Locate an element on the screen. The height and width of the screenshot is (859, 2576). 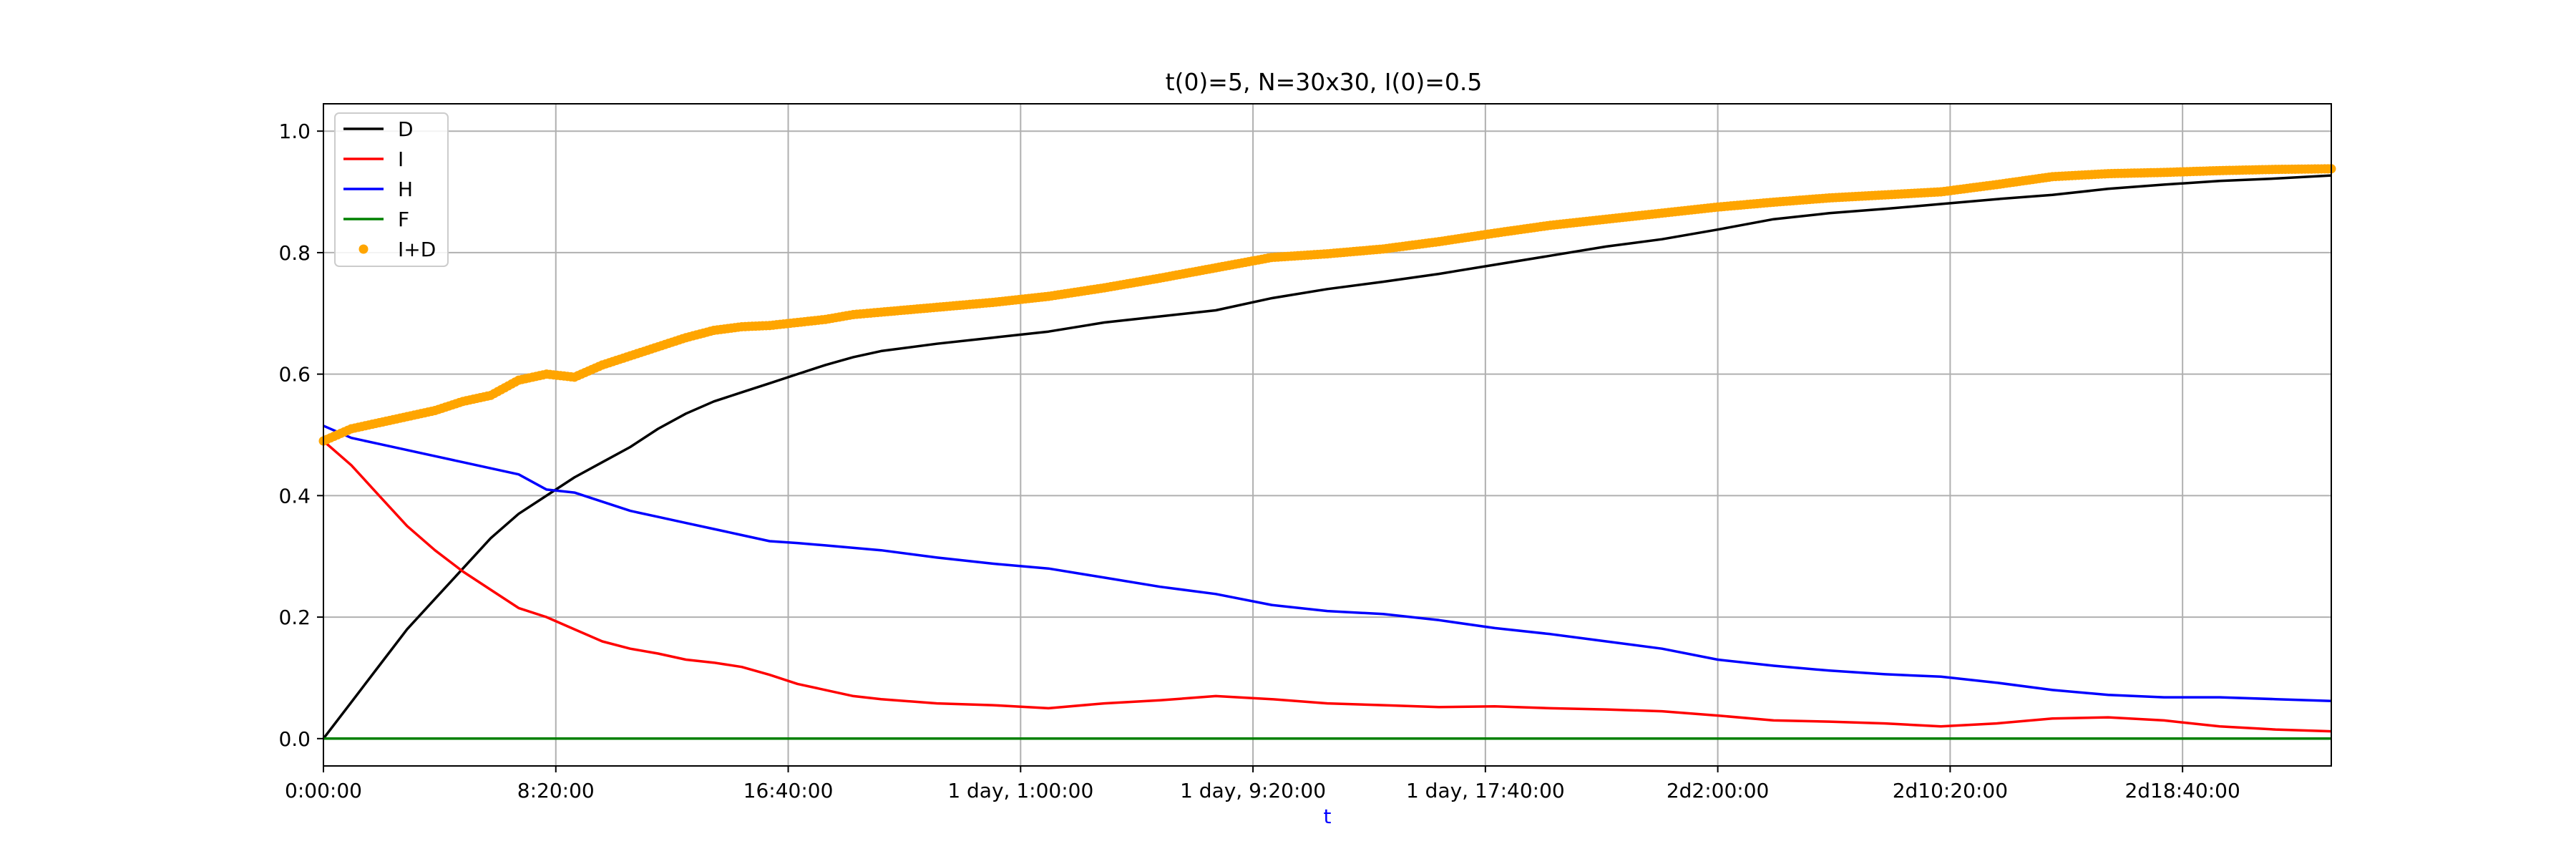
x-tick-label: 2d2:00:00 is located at coordinates (1718, 790).